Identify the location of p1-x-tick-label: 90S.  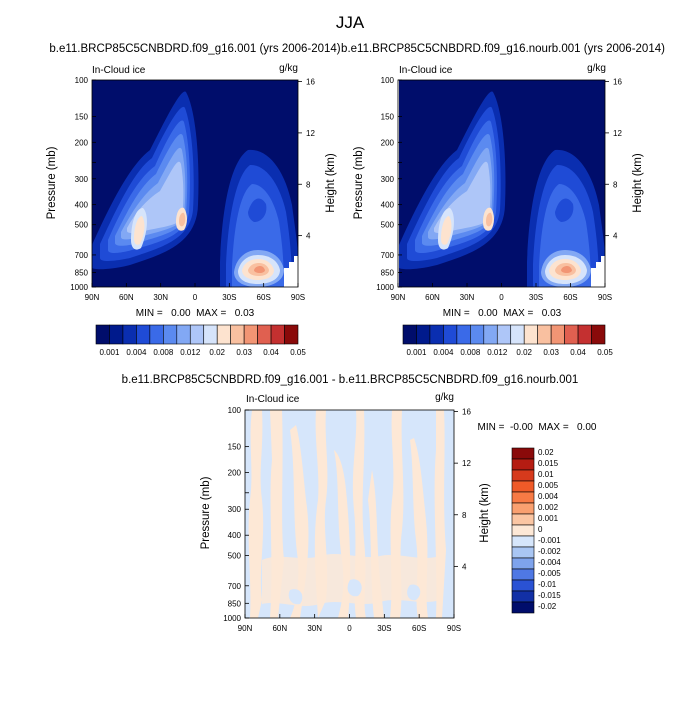
(298, 297).